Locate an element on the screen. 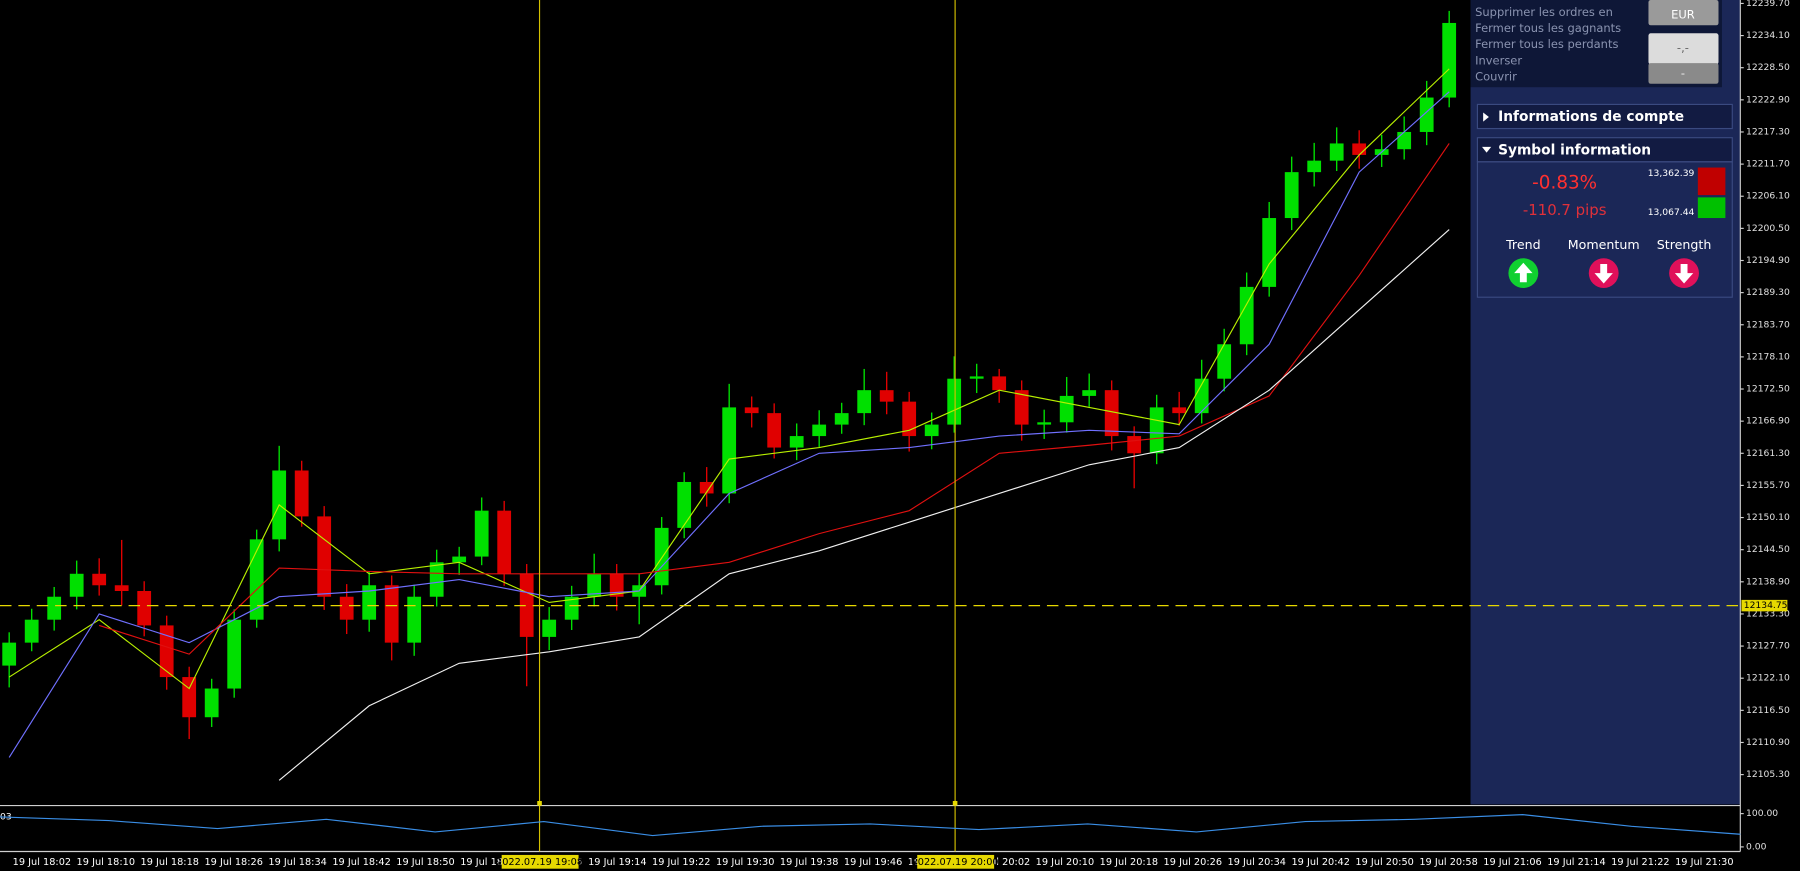  action: Fermer tous les perdants is located at coordinates (1546, 44).